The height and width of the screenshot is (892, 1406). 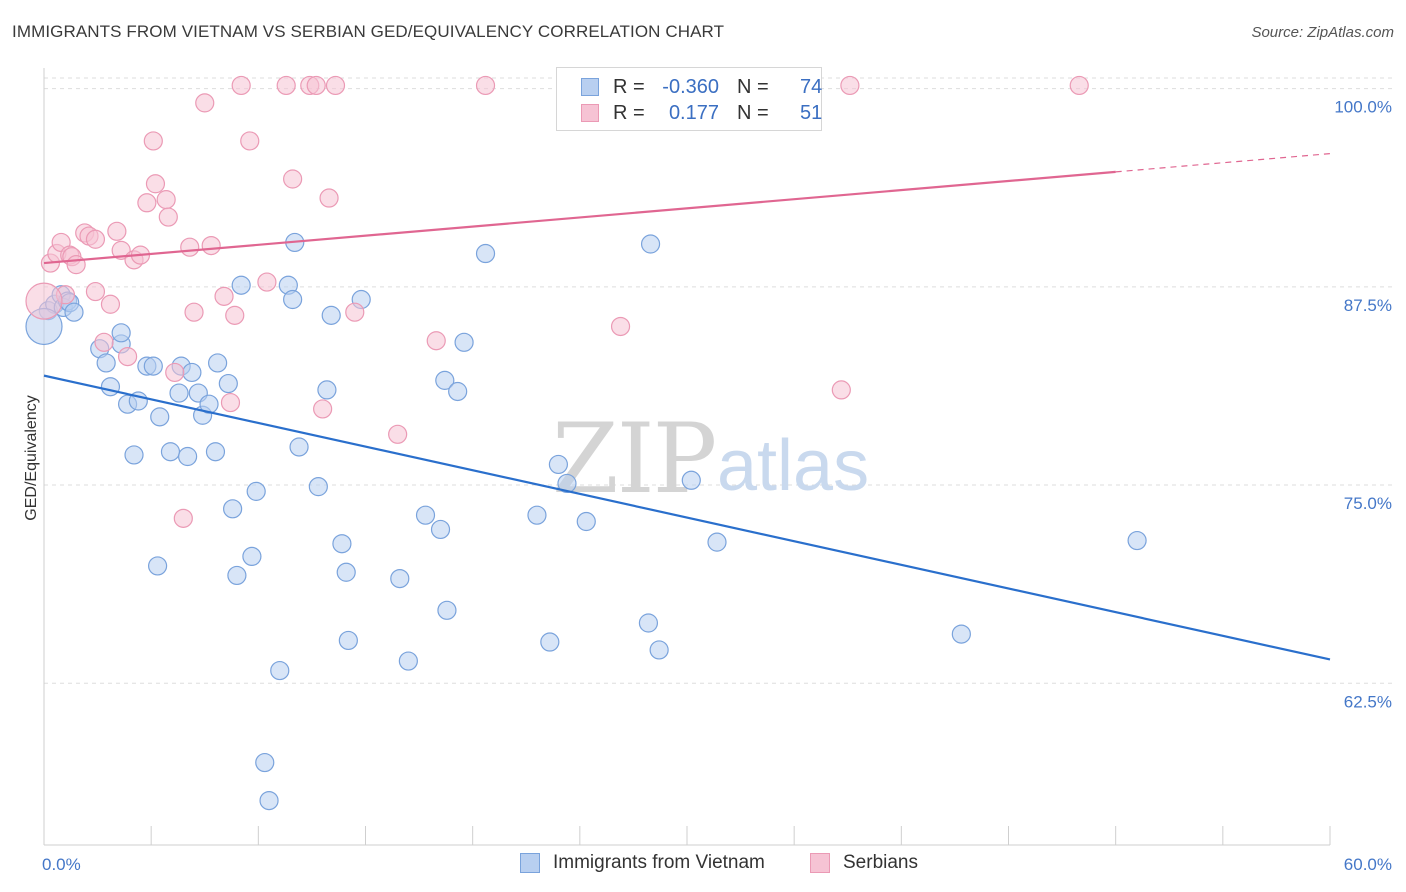 I want to click on bottom-legend-label: Immigrants from Vietnam, so click(x=659, y=862).